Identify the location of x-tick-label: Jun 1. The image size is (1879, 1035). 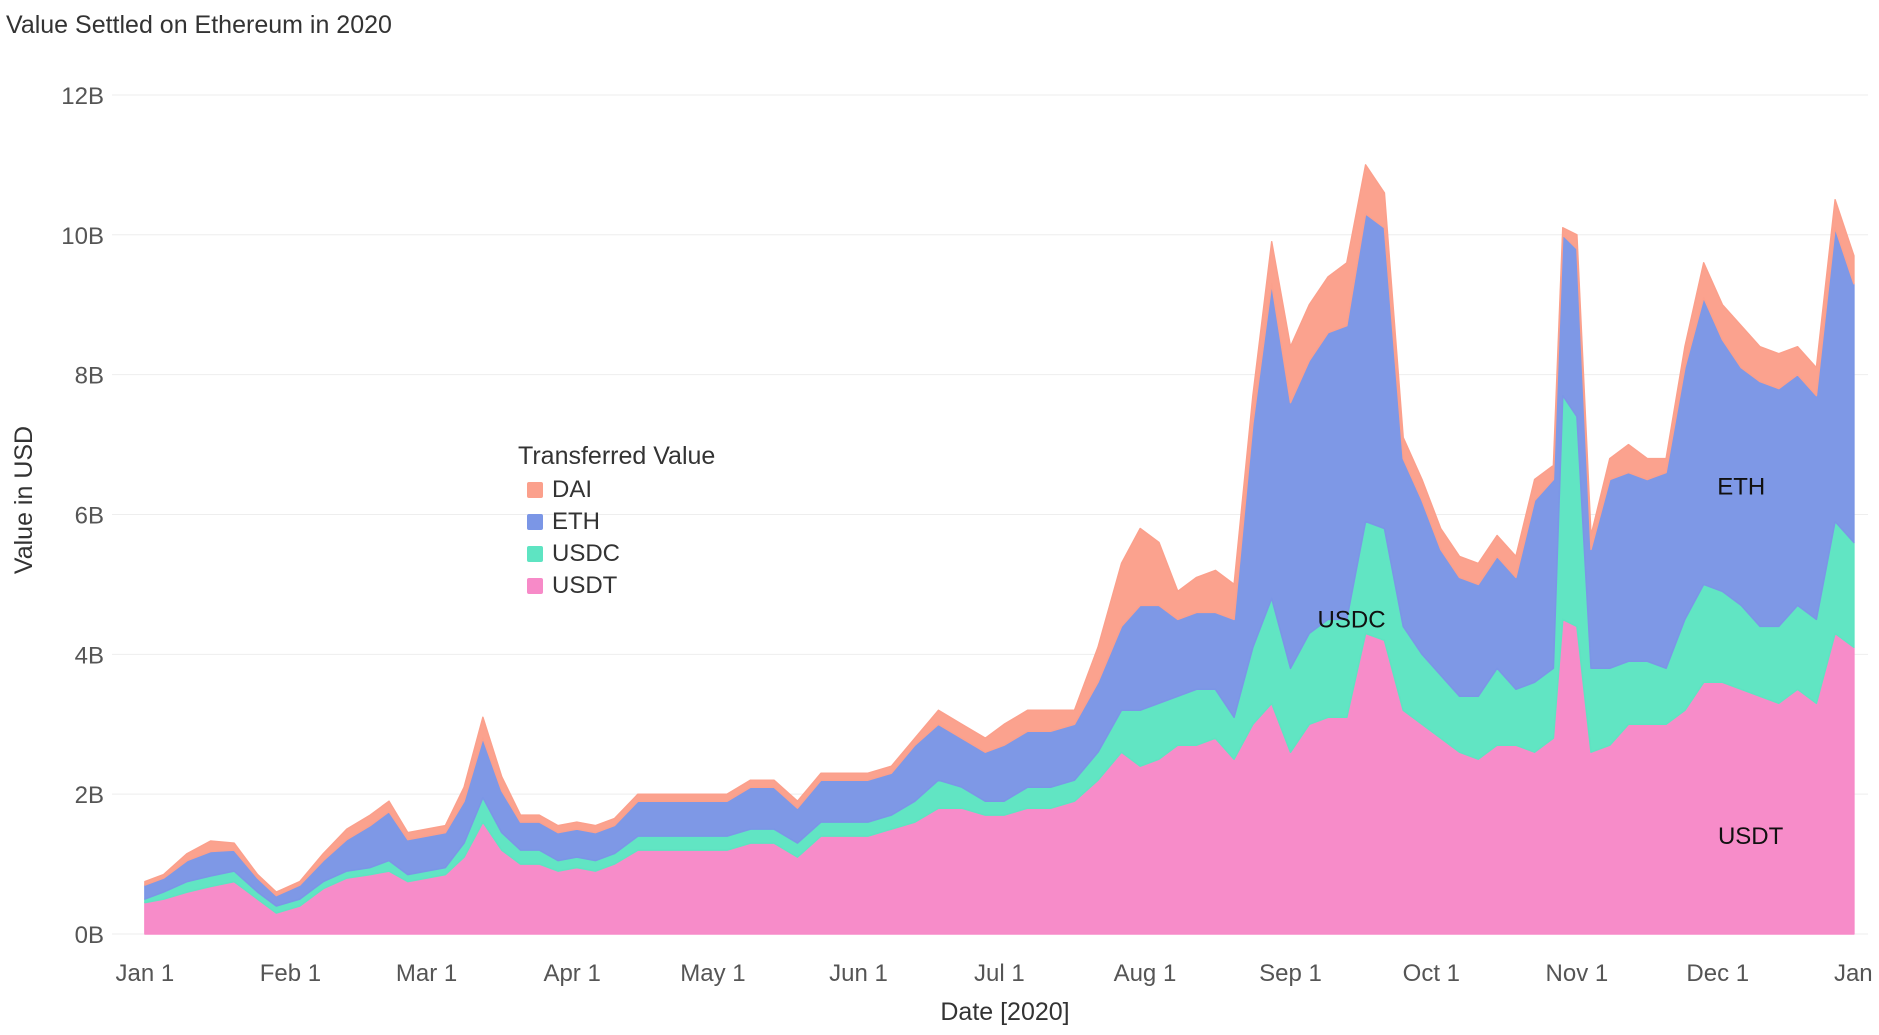
(858, 973).